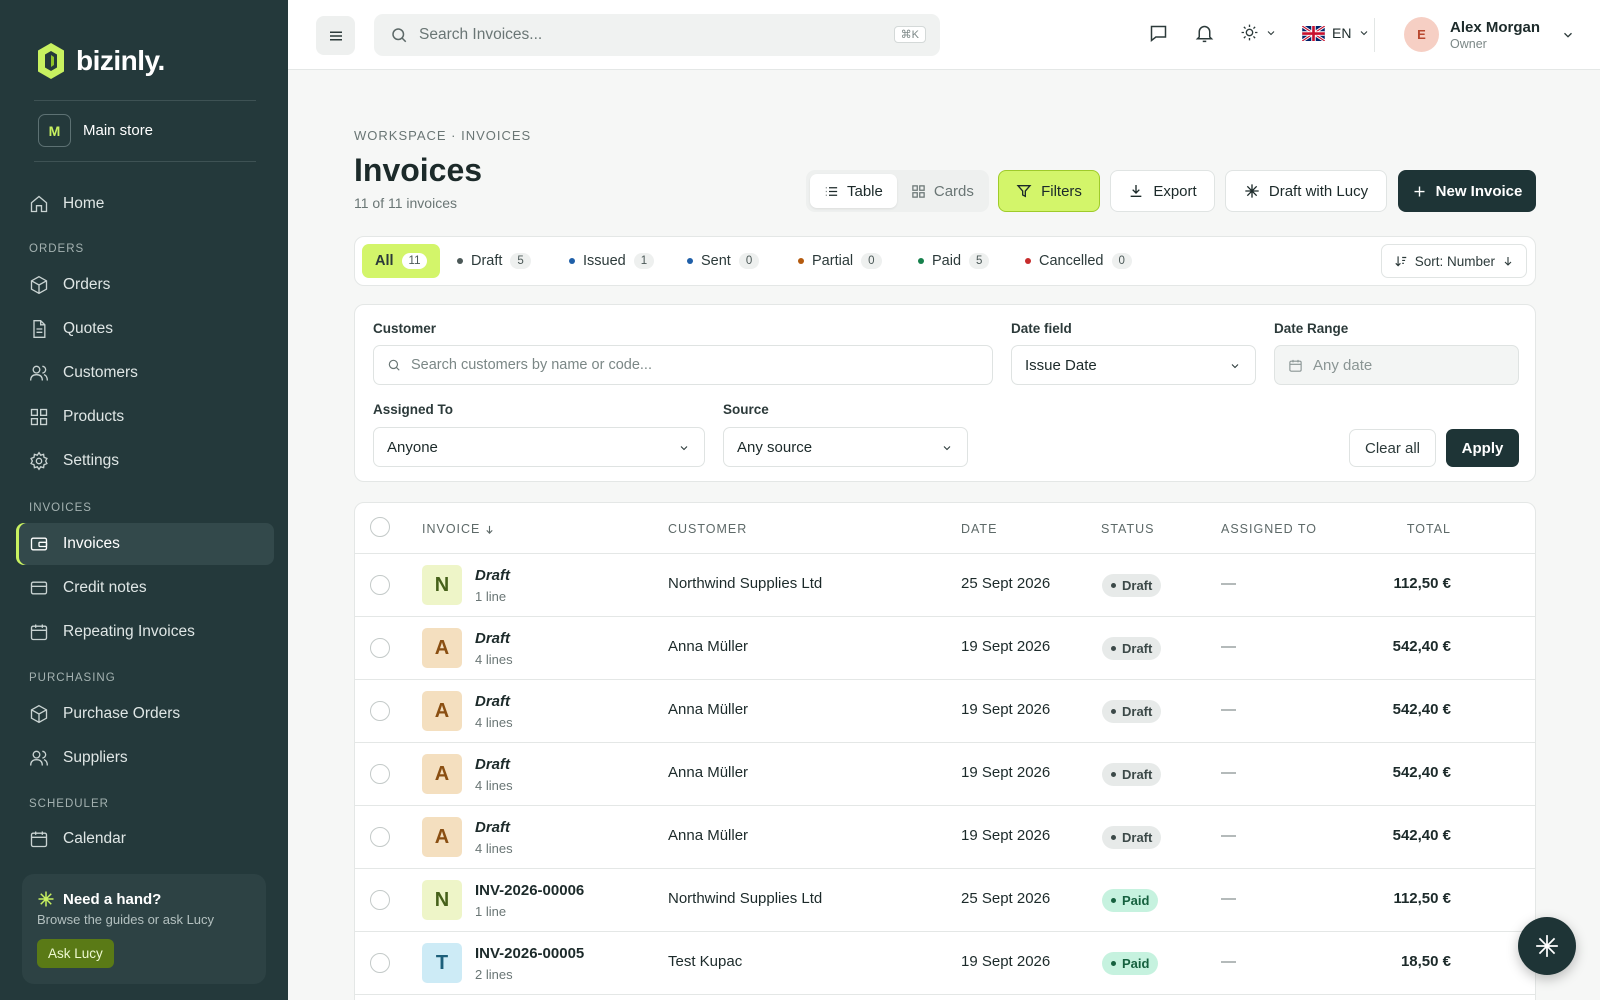 This screenshot has width=1600, height=1000. Describe the element at coordinates (1421, 772) in the screenshot. I see `invoice-total: 542,40 €` at that location.